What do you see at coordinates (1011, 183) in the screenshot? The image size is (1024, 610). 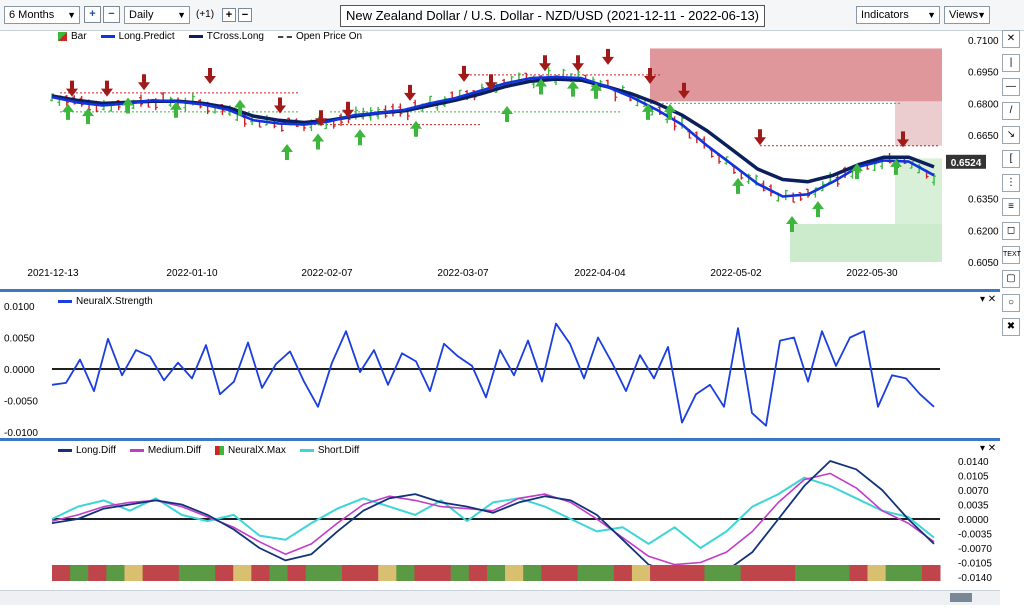 I see `dots-tool-icon: ⋮` at bounding box center [1011, 183].